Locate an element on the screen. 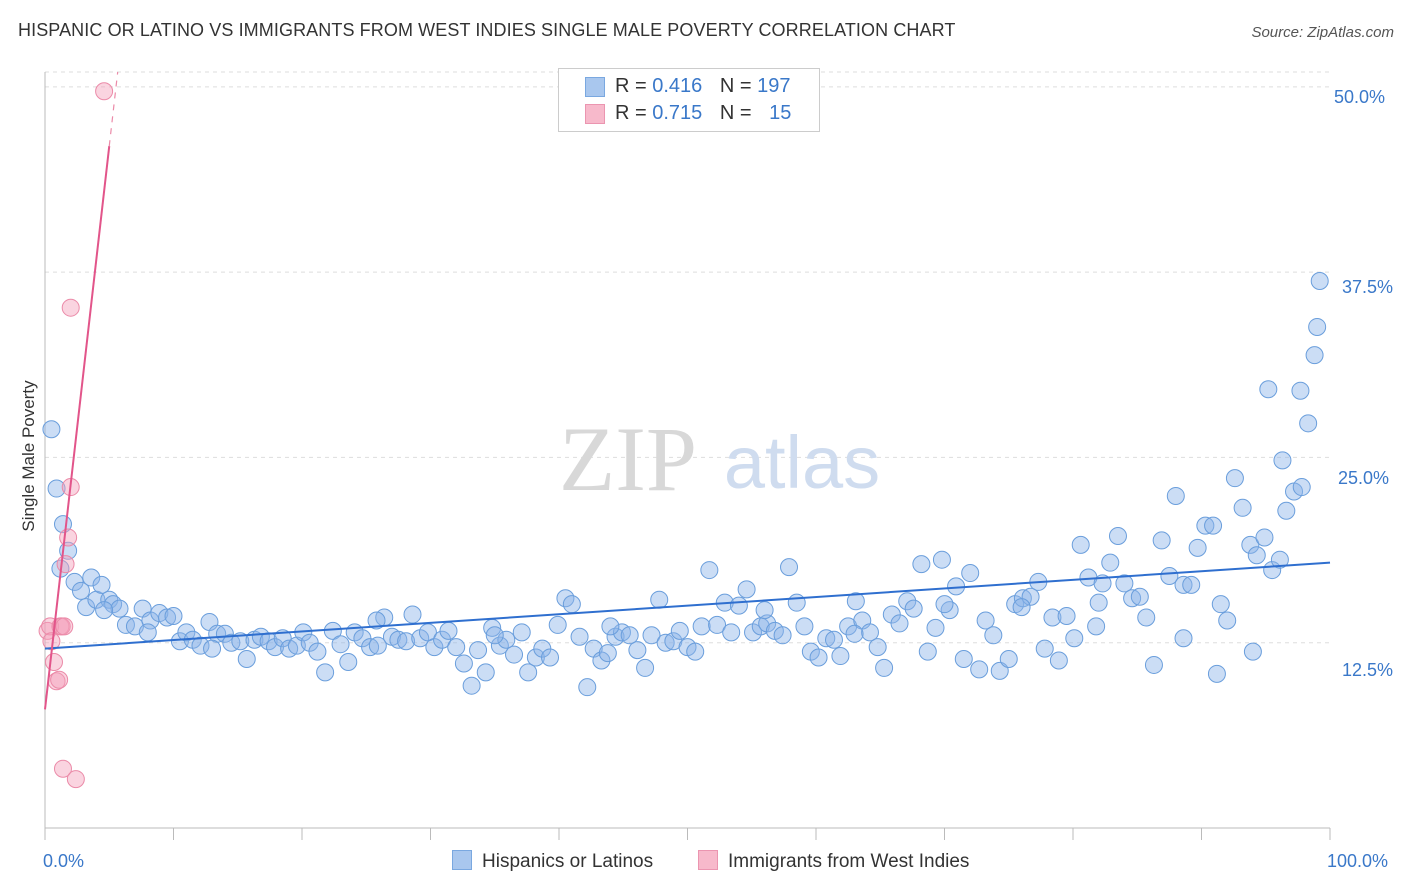  bottom-legend-hispanics: Hispanics or Latinos is located at coordinates (552, 861).